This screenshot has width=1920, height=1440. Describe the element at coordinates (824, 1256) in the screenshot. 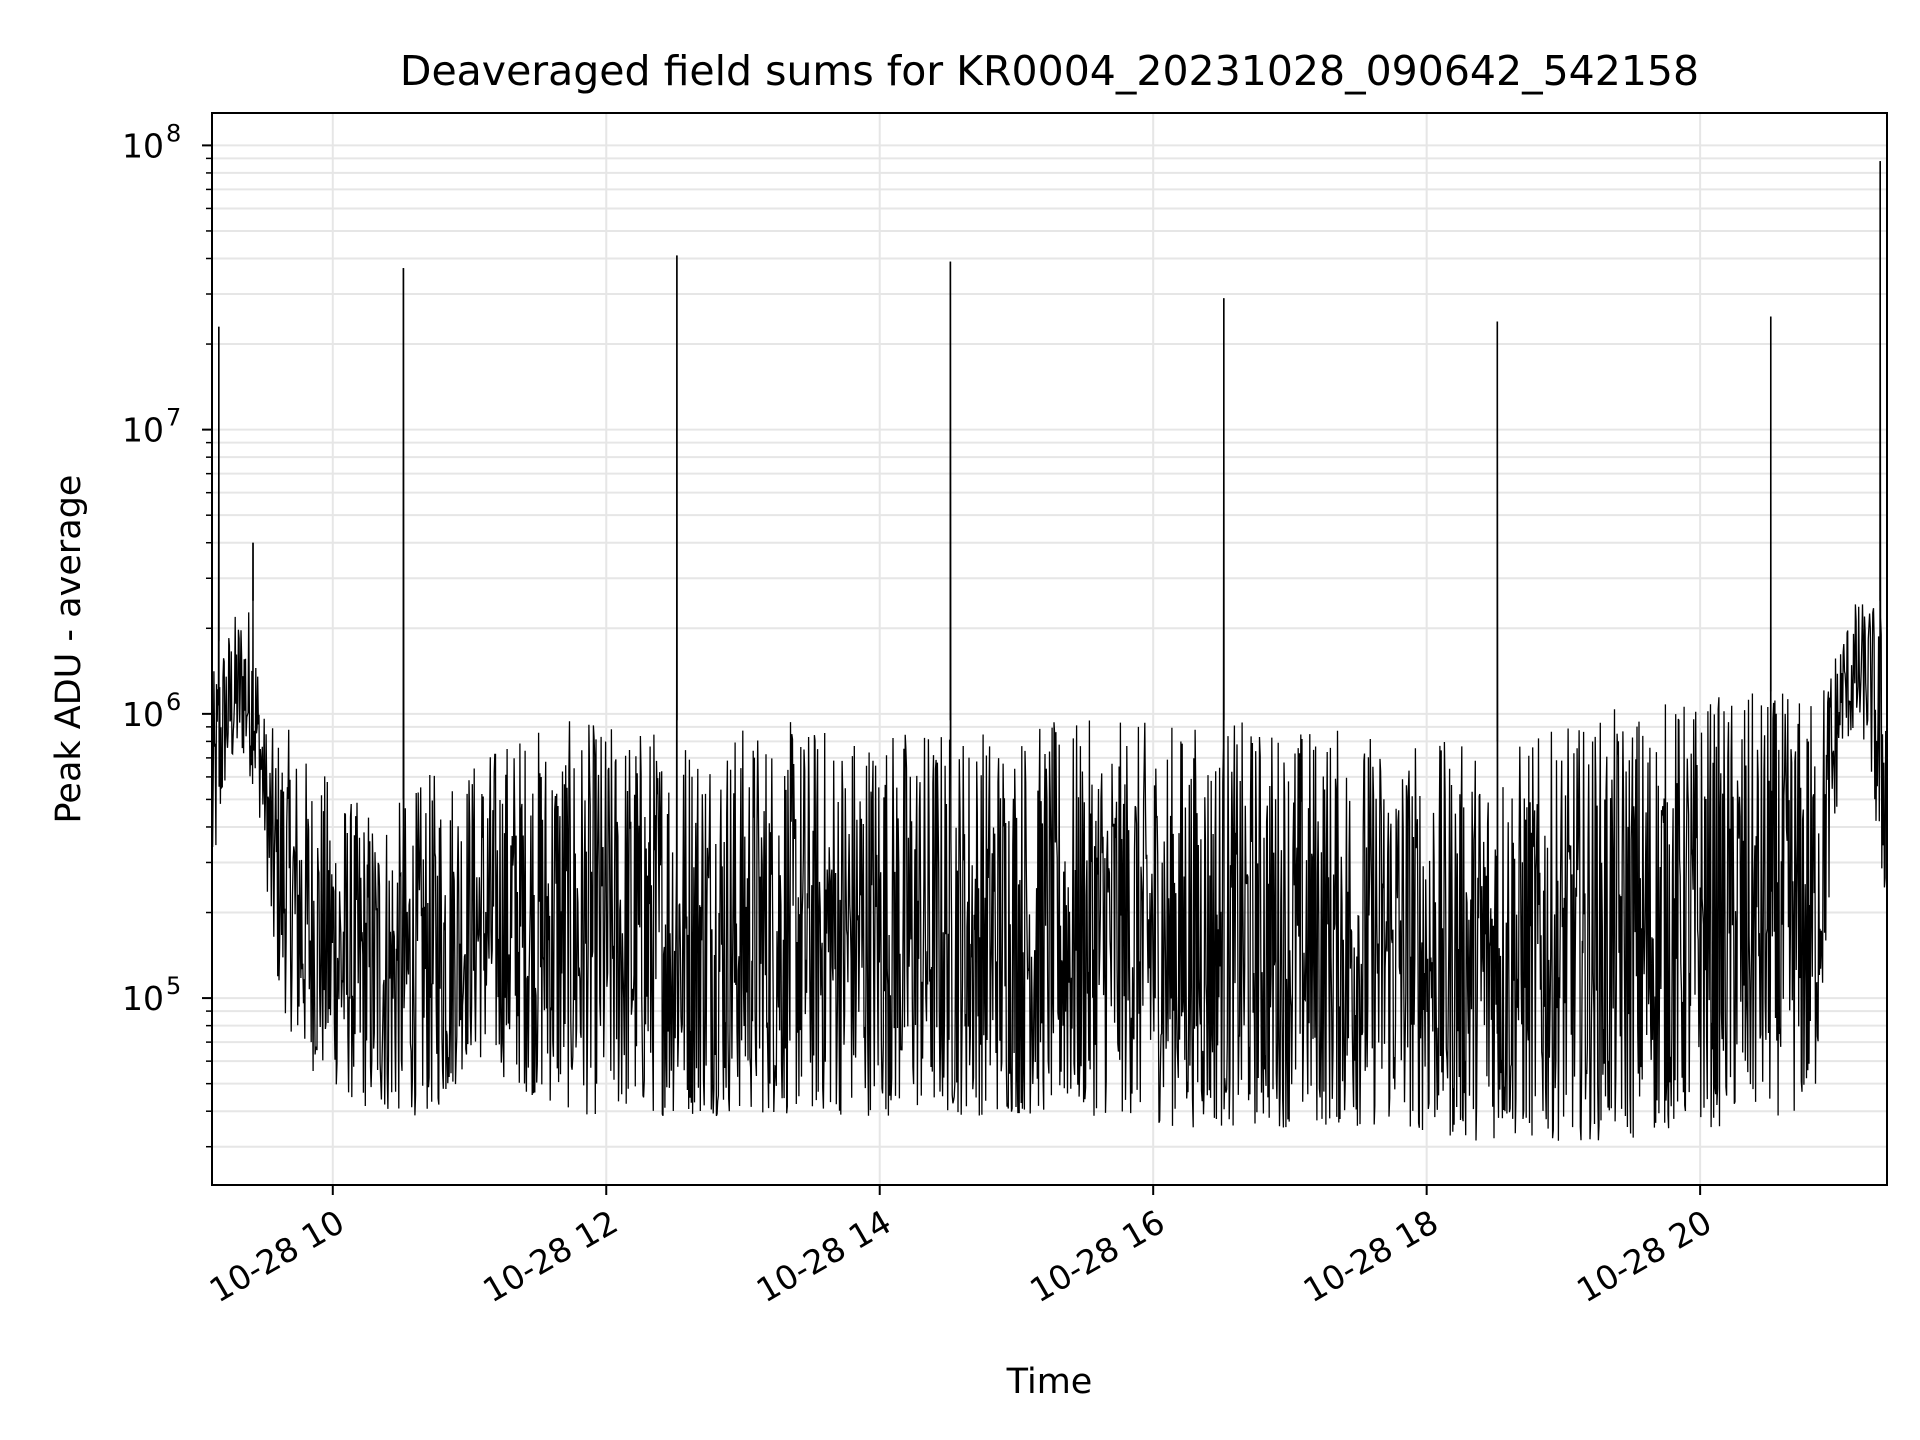

I see `x-tick-label: 10-28 14` at that location.